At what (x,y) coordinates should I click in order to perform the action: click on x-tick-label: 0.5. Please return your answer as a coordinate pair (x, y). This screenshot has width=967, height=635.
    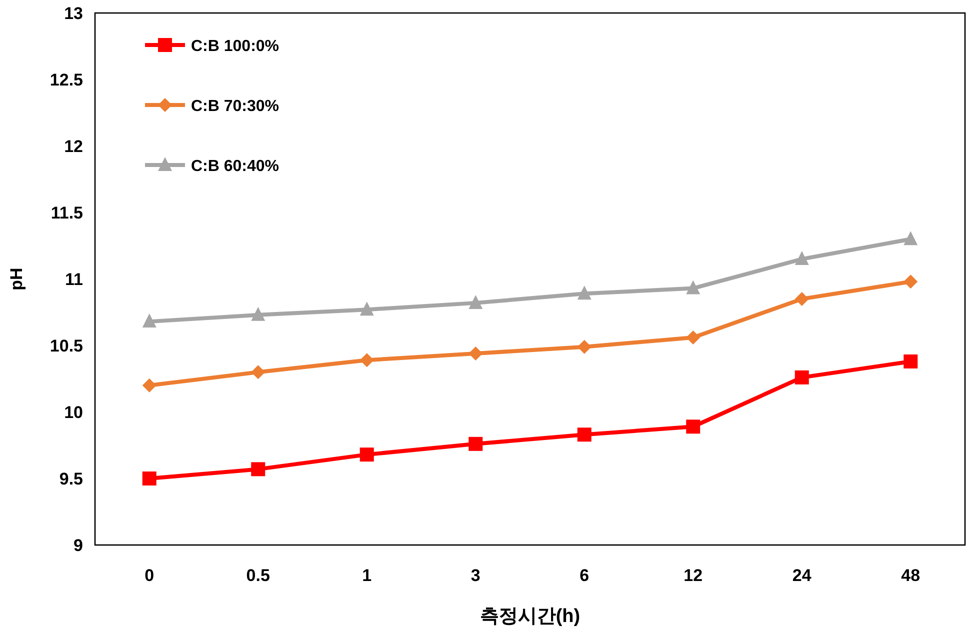
    Looking at the image, I should click on (258, 575).